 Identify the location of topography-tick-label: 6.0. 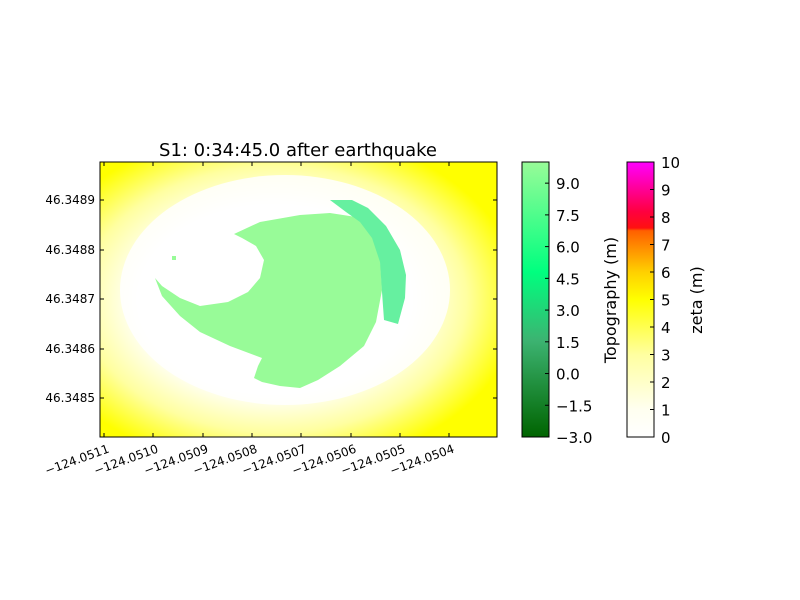
(568, 248).